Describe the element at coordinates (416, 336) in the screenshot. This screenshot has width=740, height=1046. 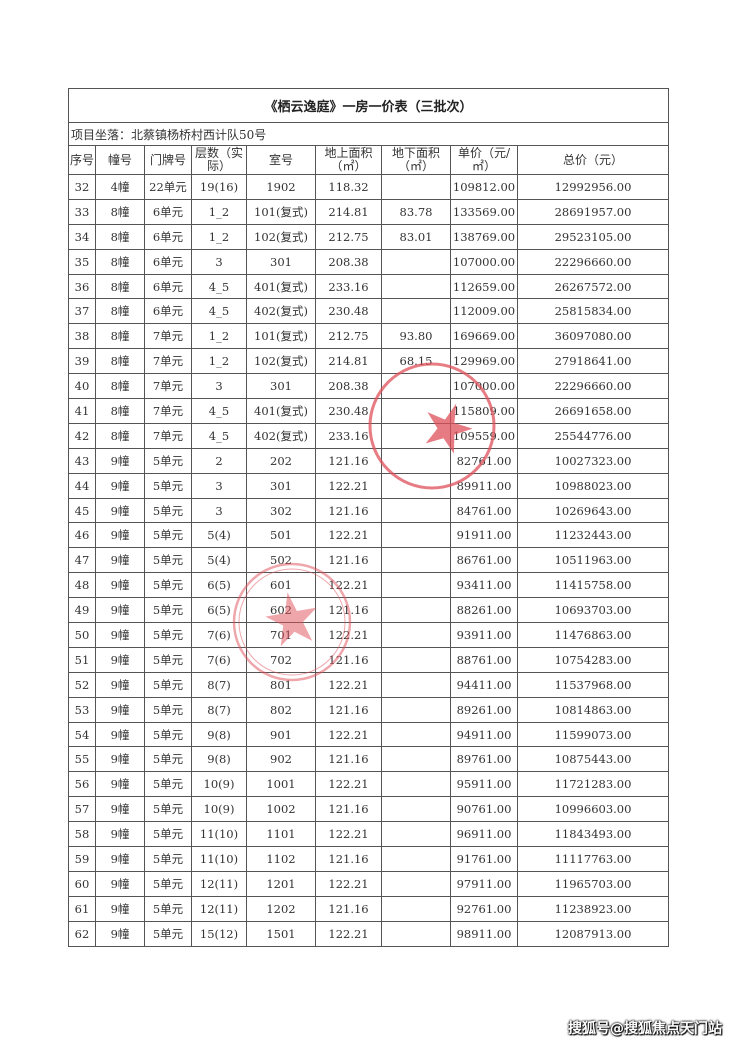
I see `cell-below-area: 93.80` at that location.